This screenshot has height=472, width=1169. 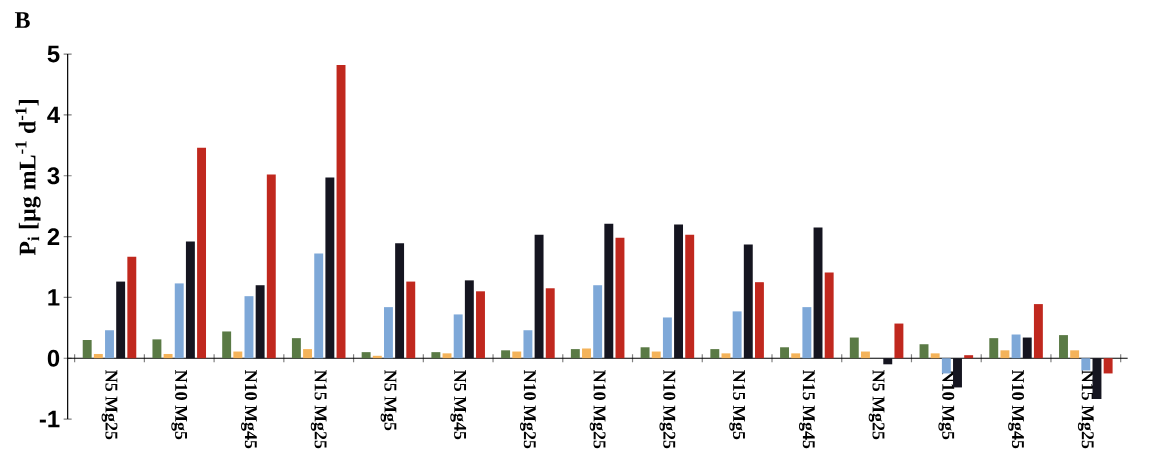 I want to click on y-tick-label: 0, so click(x=53, y=358).